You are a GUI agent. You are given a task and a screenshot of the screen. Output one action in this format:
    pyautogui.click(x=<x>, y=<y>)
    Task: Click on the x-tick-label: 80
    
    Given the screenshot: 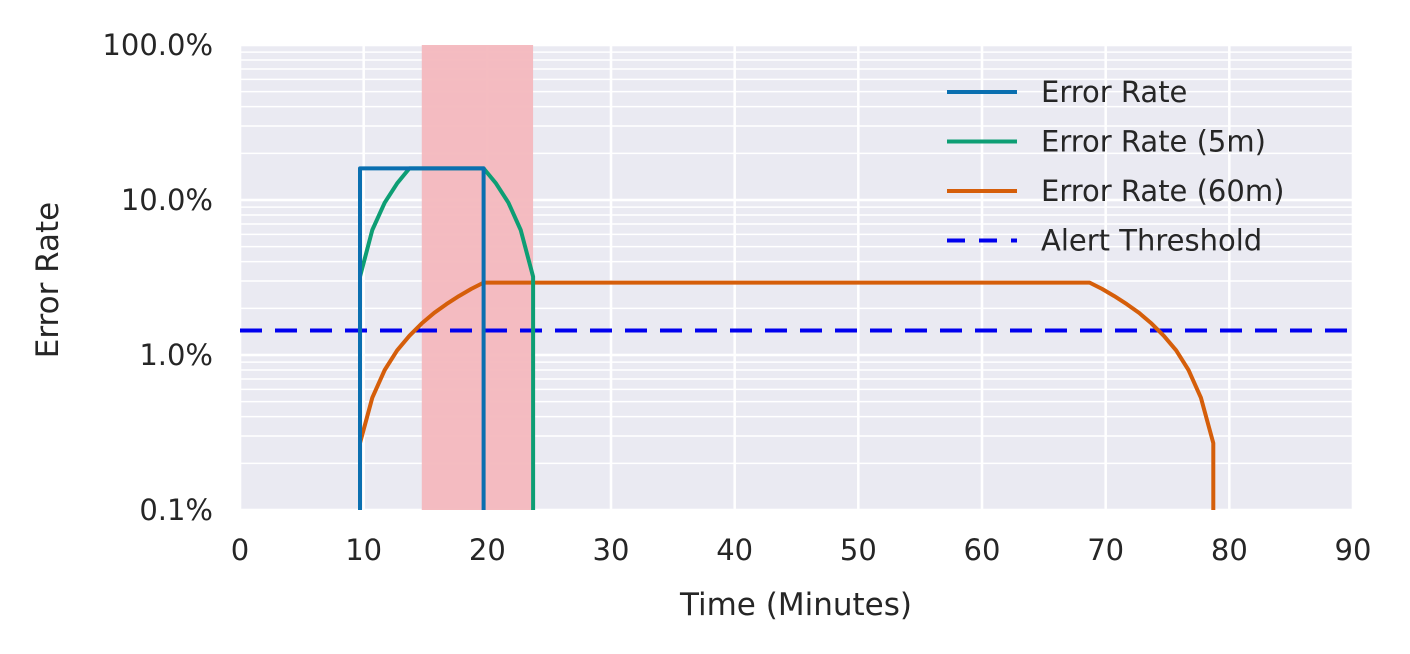 What is the action you would take?
    pyautogui.click(x=1229, y=550)
    